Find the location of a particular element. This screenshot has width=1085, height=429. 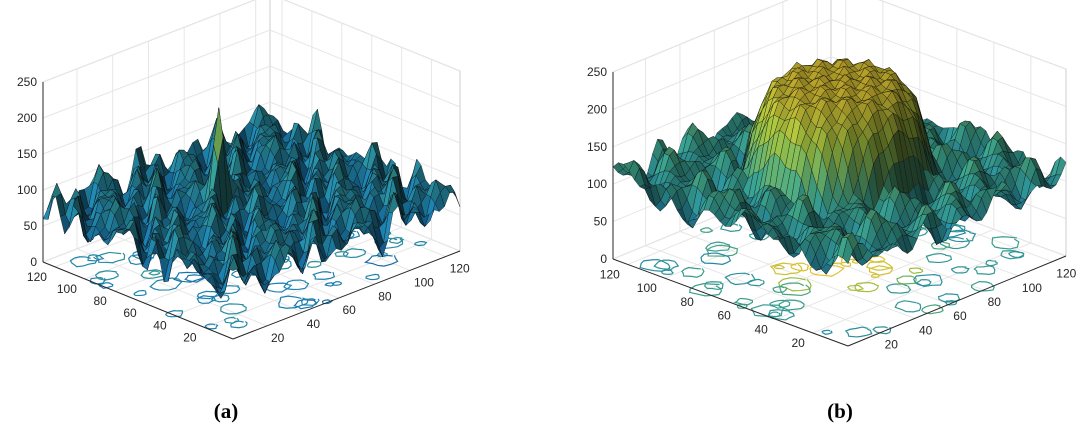

panel-label-a: (a) is located at coordinates (226, 411).